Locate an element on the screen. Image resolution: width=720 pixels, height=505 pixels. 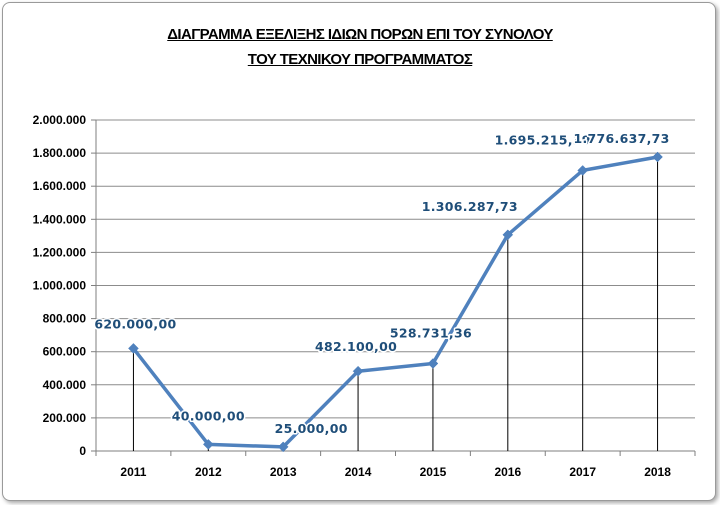
x-tick-label: 2011 is located at coordinates (133, 472).